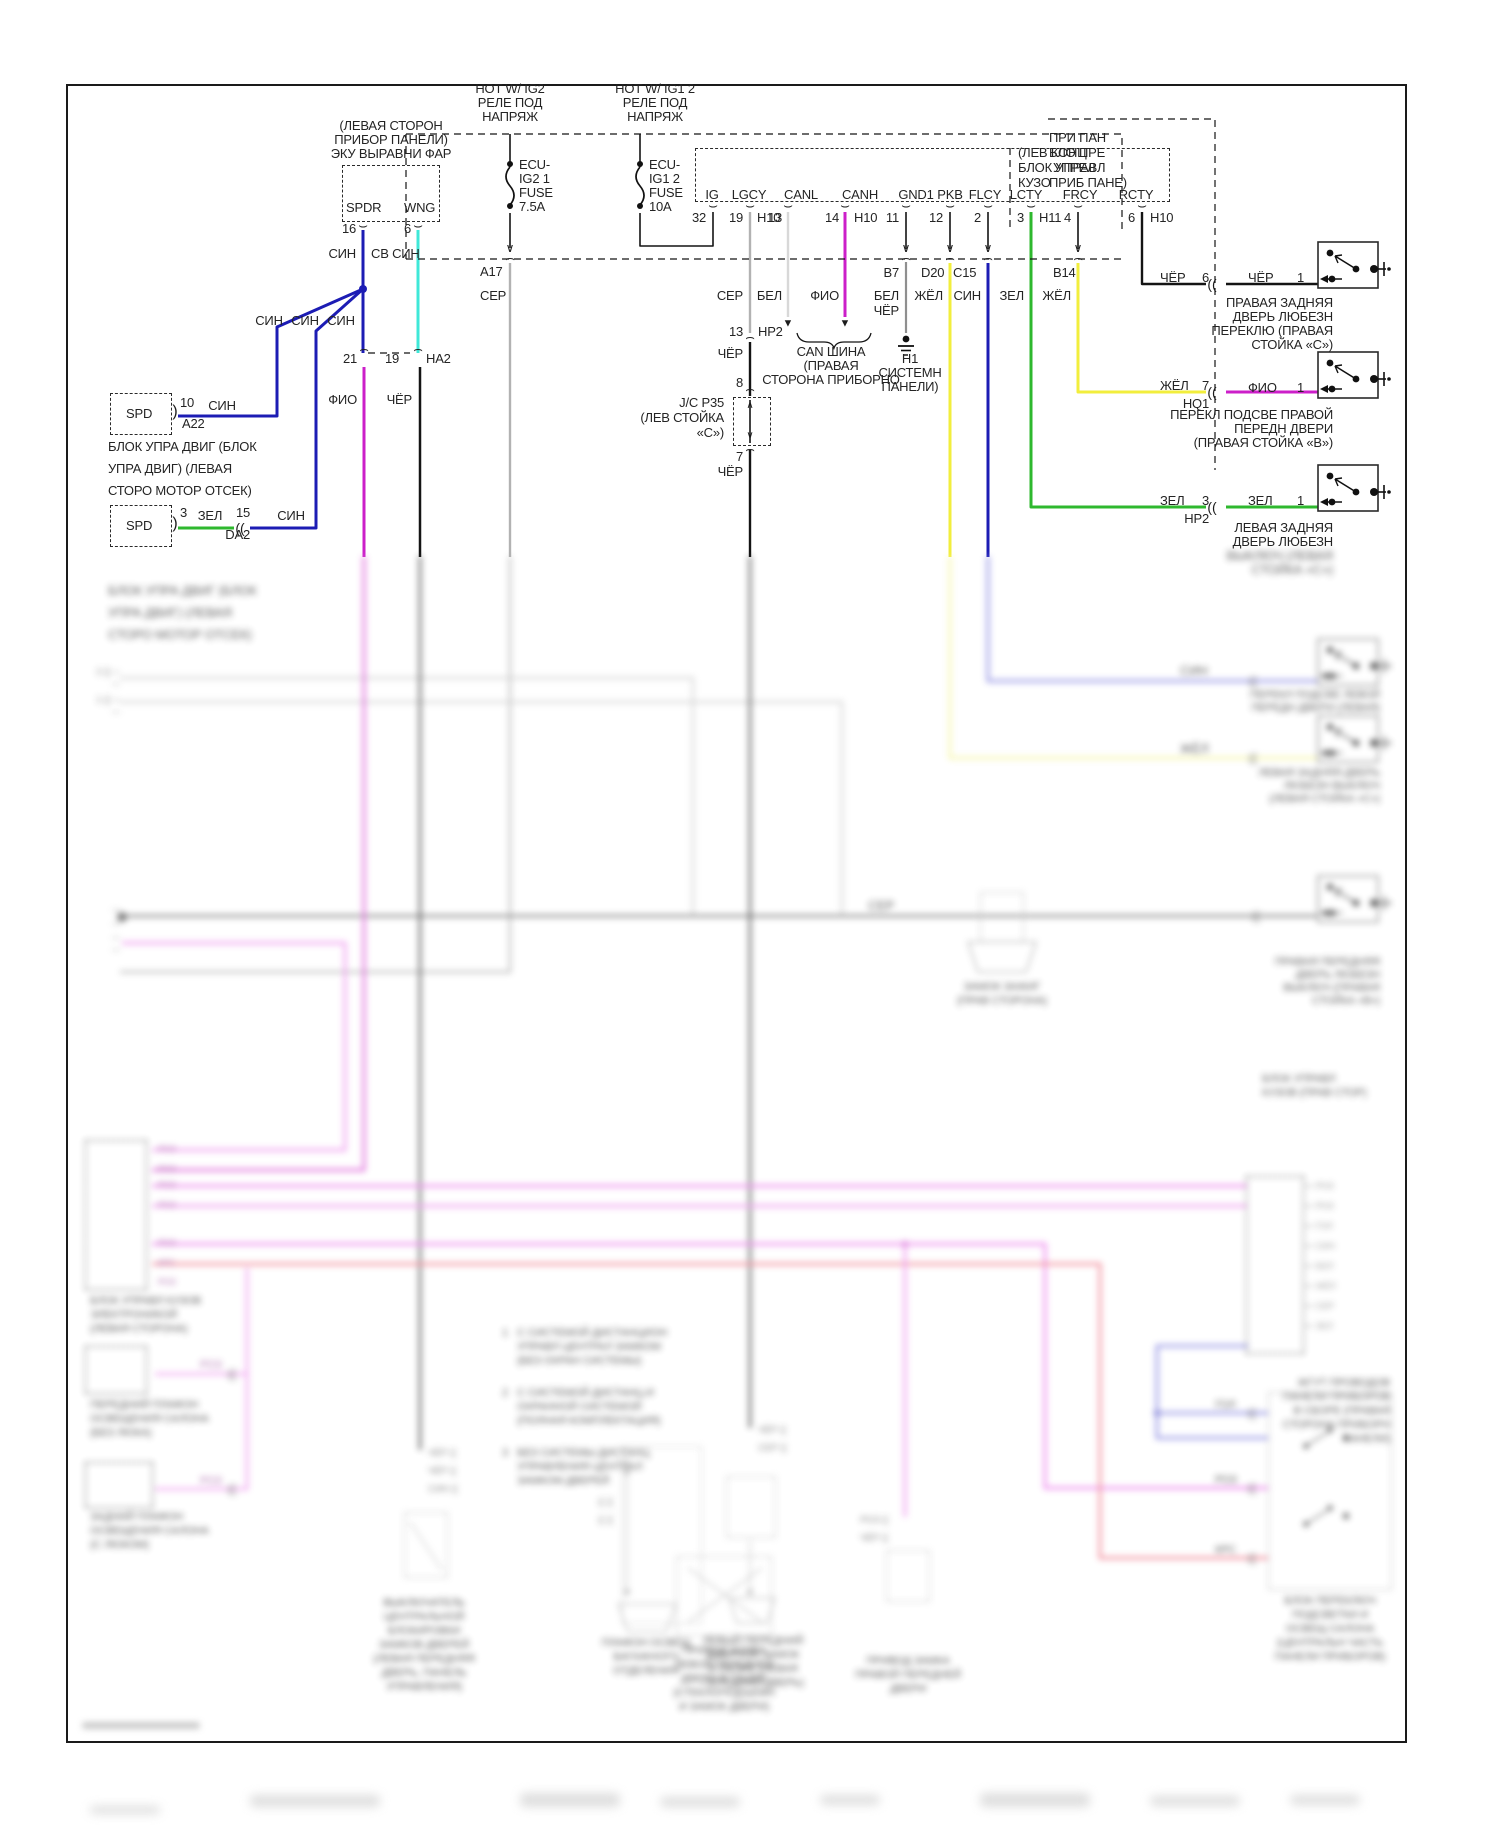 This screenshot has width=1500, height=1828. What do you see at coordinates (698, 217) in the screenshot?
I see `text-label: 32` at bounding box center [698, 217].